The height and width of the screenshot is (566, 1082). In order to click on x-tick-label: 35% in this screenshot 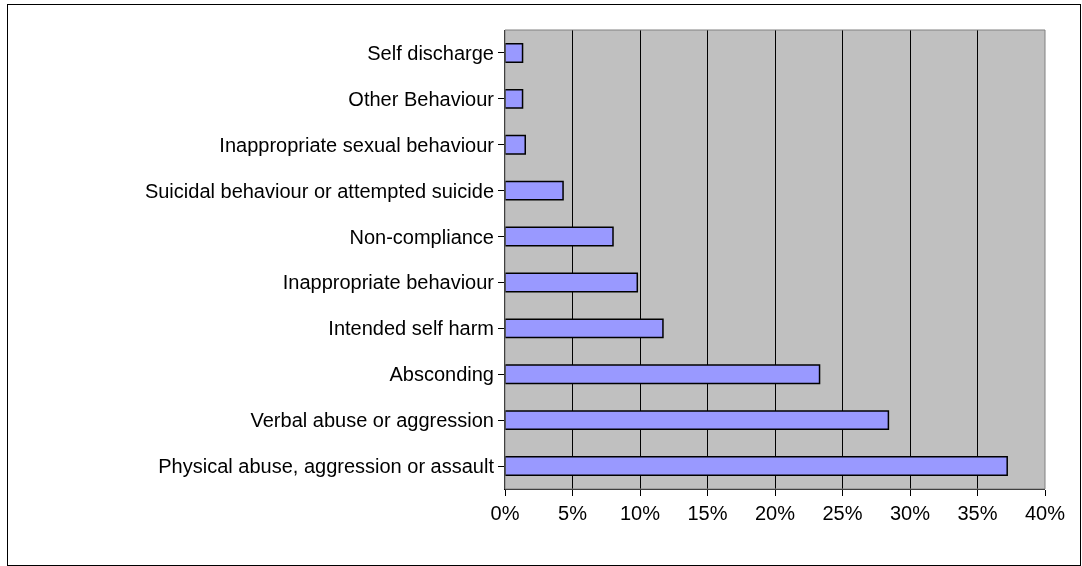, I will do `click(977, 513)`.